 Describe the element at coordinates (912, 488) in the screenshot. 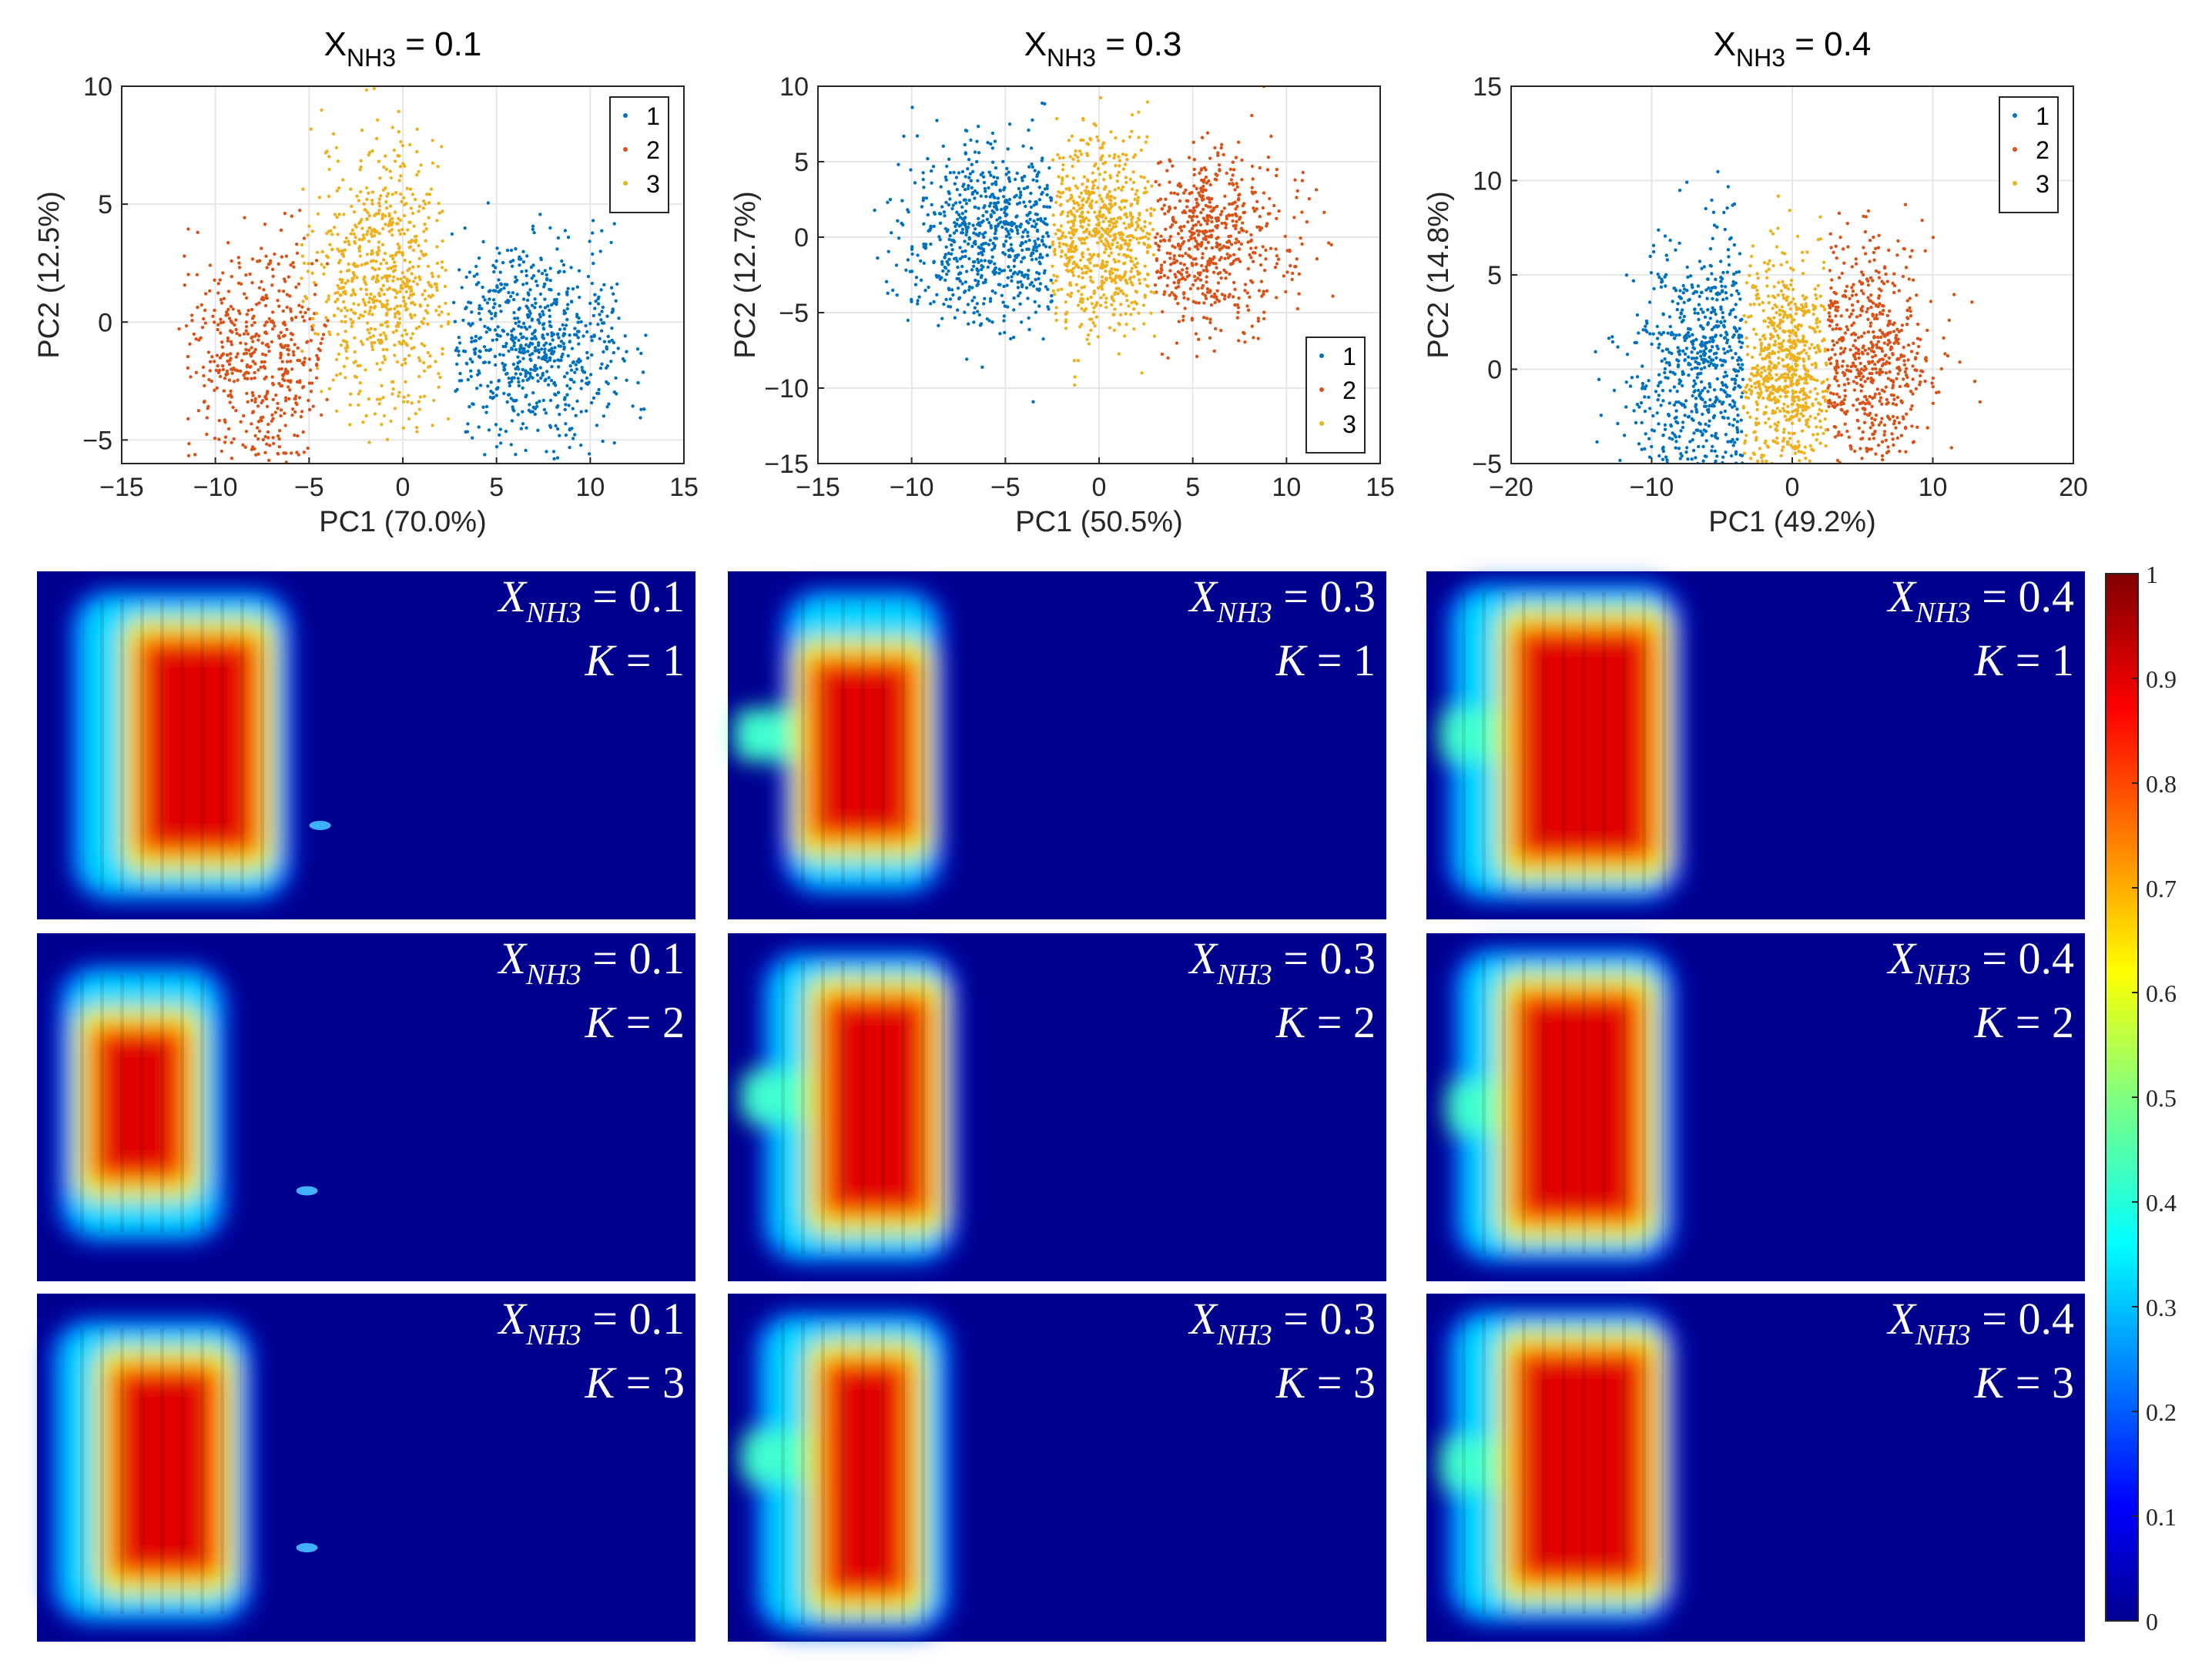

I see `x-tick-label: −10` at that location.